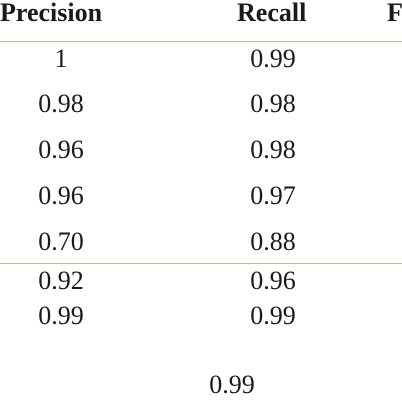  I want to click on recall-cell: 0.96, so click(273, 280).